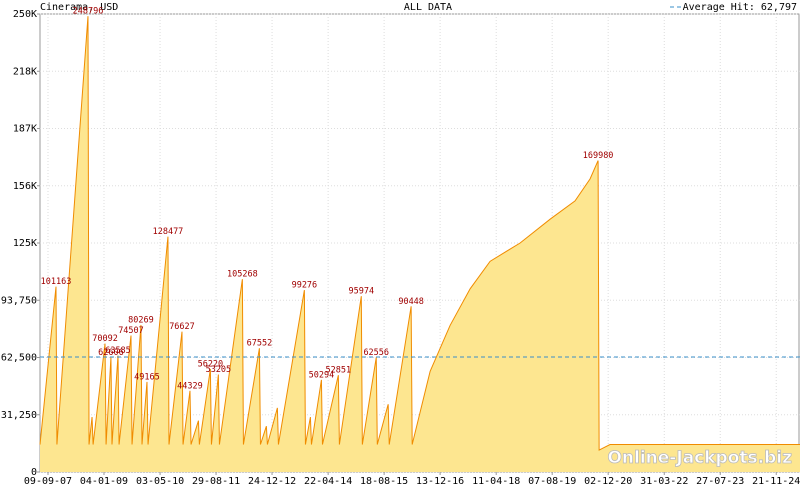 Image resolution: width=800 pixels, height=490 pixels. I want to click on data-label: 95974, so click(361, 292).